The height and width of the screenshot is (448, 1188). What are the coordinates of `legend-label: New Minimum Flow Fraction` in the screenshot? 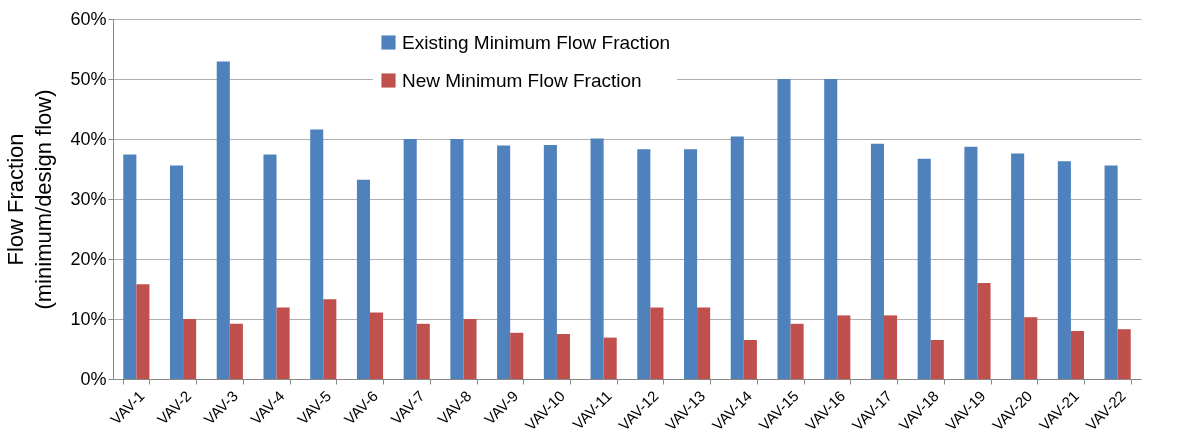 It's located at (522, 80).